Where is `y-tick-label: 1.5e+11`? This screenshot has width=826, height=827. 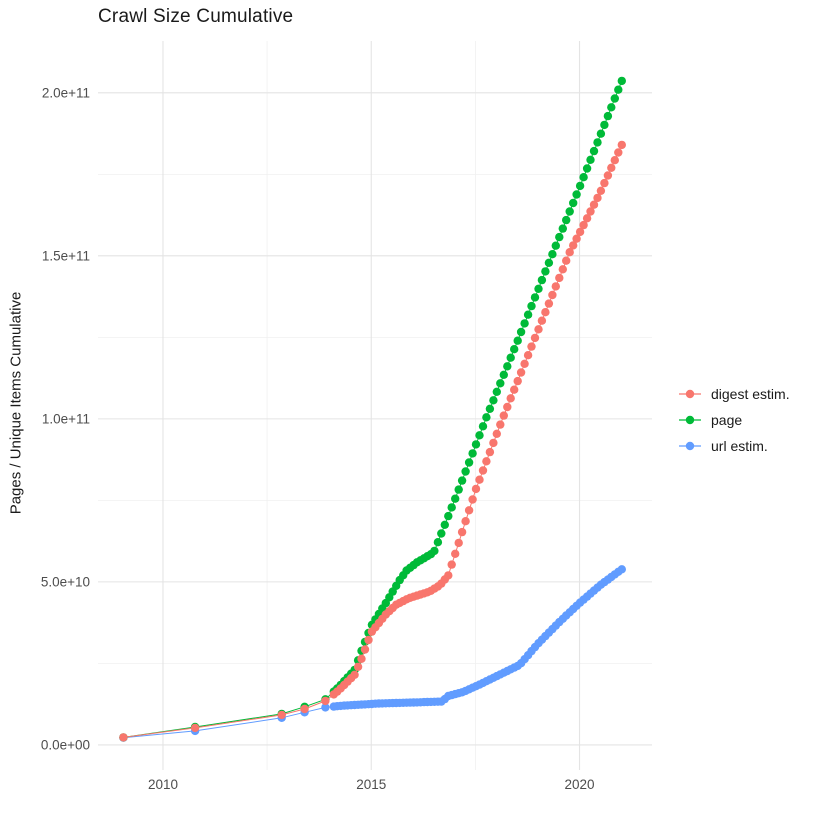 y-tick-label: 1.5e+11 is located at coordinates (66, 255).